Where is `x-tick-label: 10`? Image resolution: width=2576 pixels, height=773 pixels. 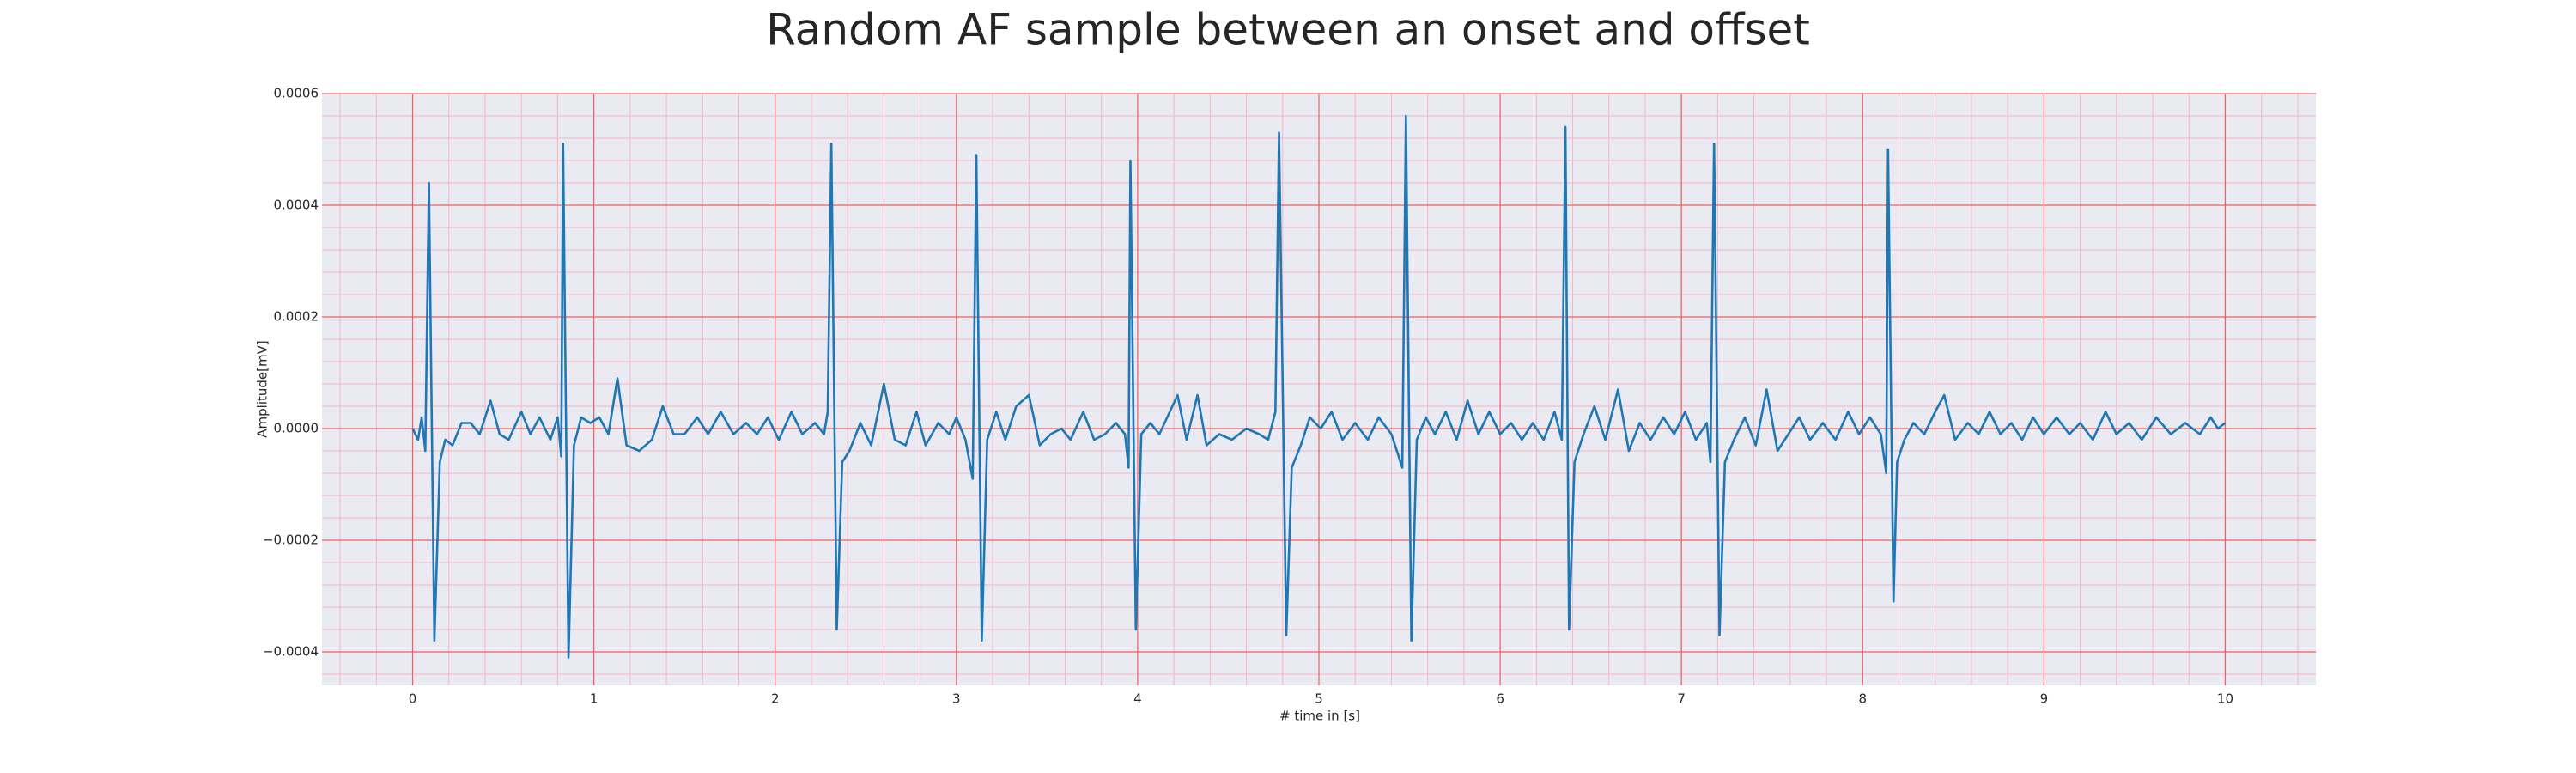 x-tick-label: 10 is located at coordinates (2225, 699).